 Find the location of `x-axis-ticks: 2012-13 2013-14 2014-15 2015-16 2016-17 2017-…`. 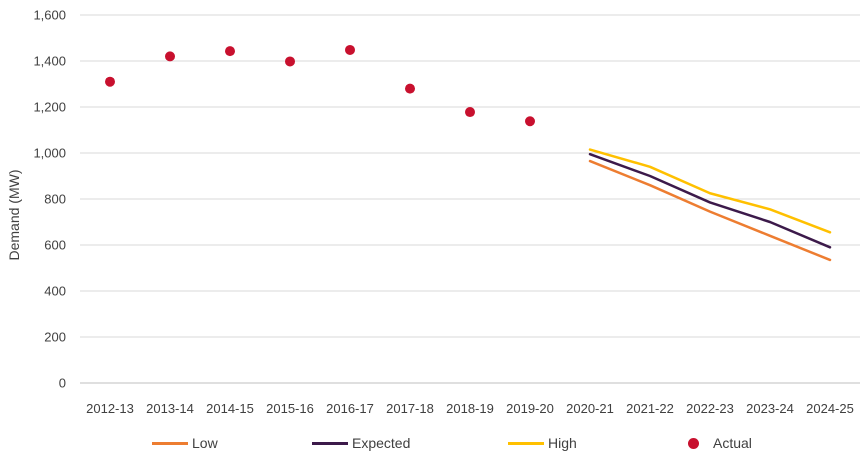

x-axis-ticks: 2012-13 2013-14 2014-15 2015-16 2016-17 2017-… is located at coordinates (470, 408).